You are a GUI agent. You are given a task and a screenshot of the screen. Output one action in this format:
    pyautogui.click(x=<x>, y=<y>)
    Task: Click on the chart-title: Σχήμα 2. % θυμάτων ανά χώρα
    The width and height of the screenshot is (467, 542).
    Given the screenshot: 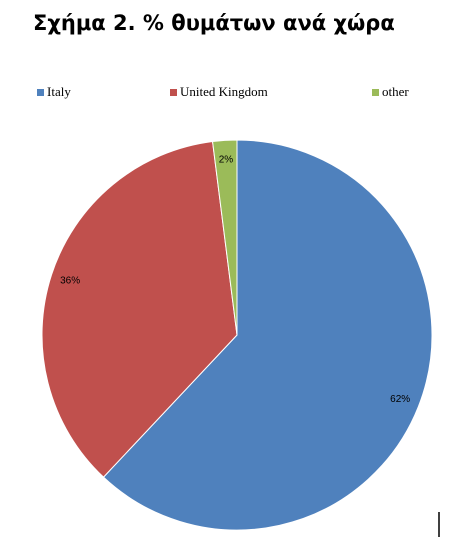 What is the action you would take?
    pyautogui.click(x=214, y=23)
    